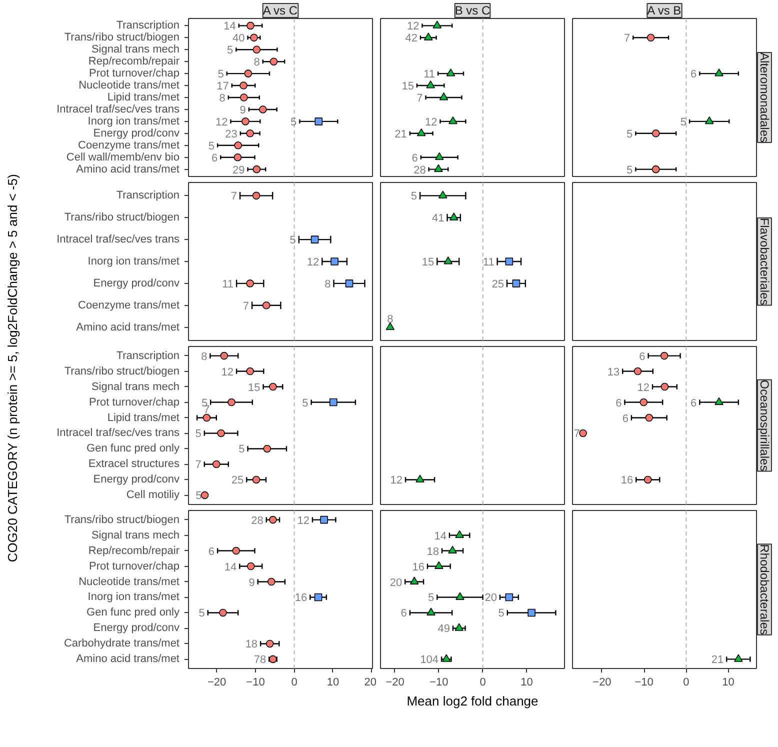 The width and height of the screenshot is (778, 747). Describe the element at coordinates (765, 262) in the screenshot. I see `y2-axis-title: Flavobacteriales` at that location.